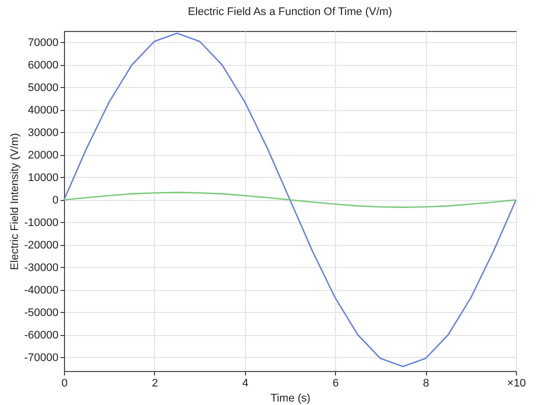 This screenshot has height=405, width=542. Describe the element at coordinates (290, 398) in the screenshot. I see `x-axis-title: Time (s)` at that location.